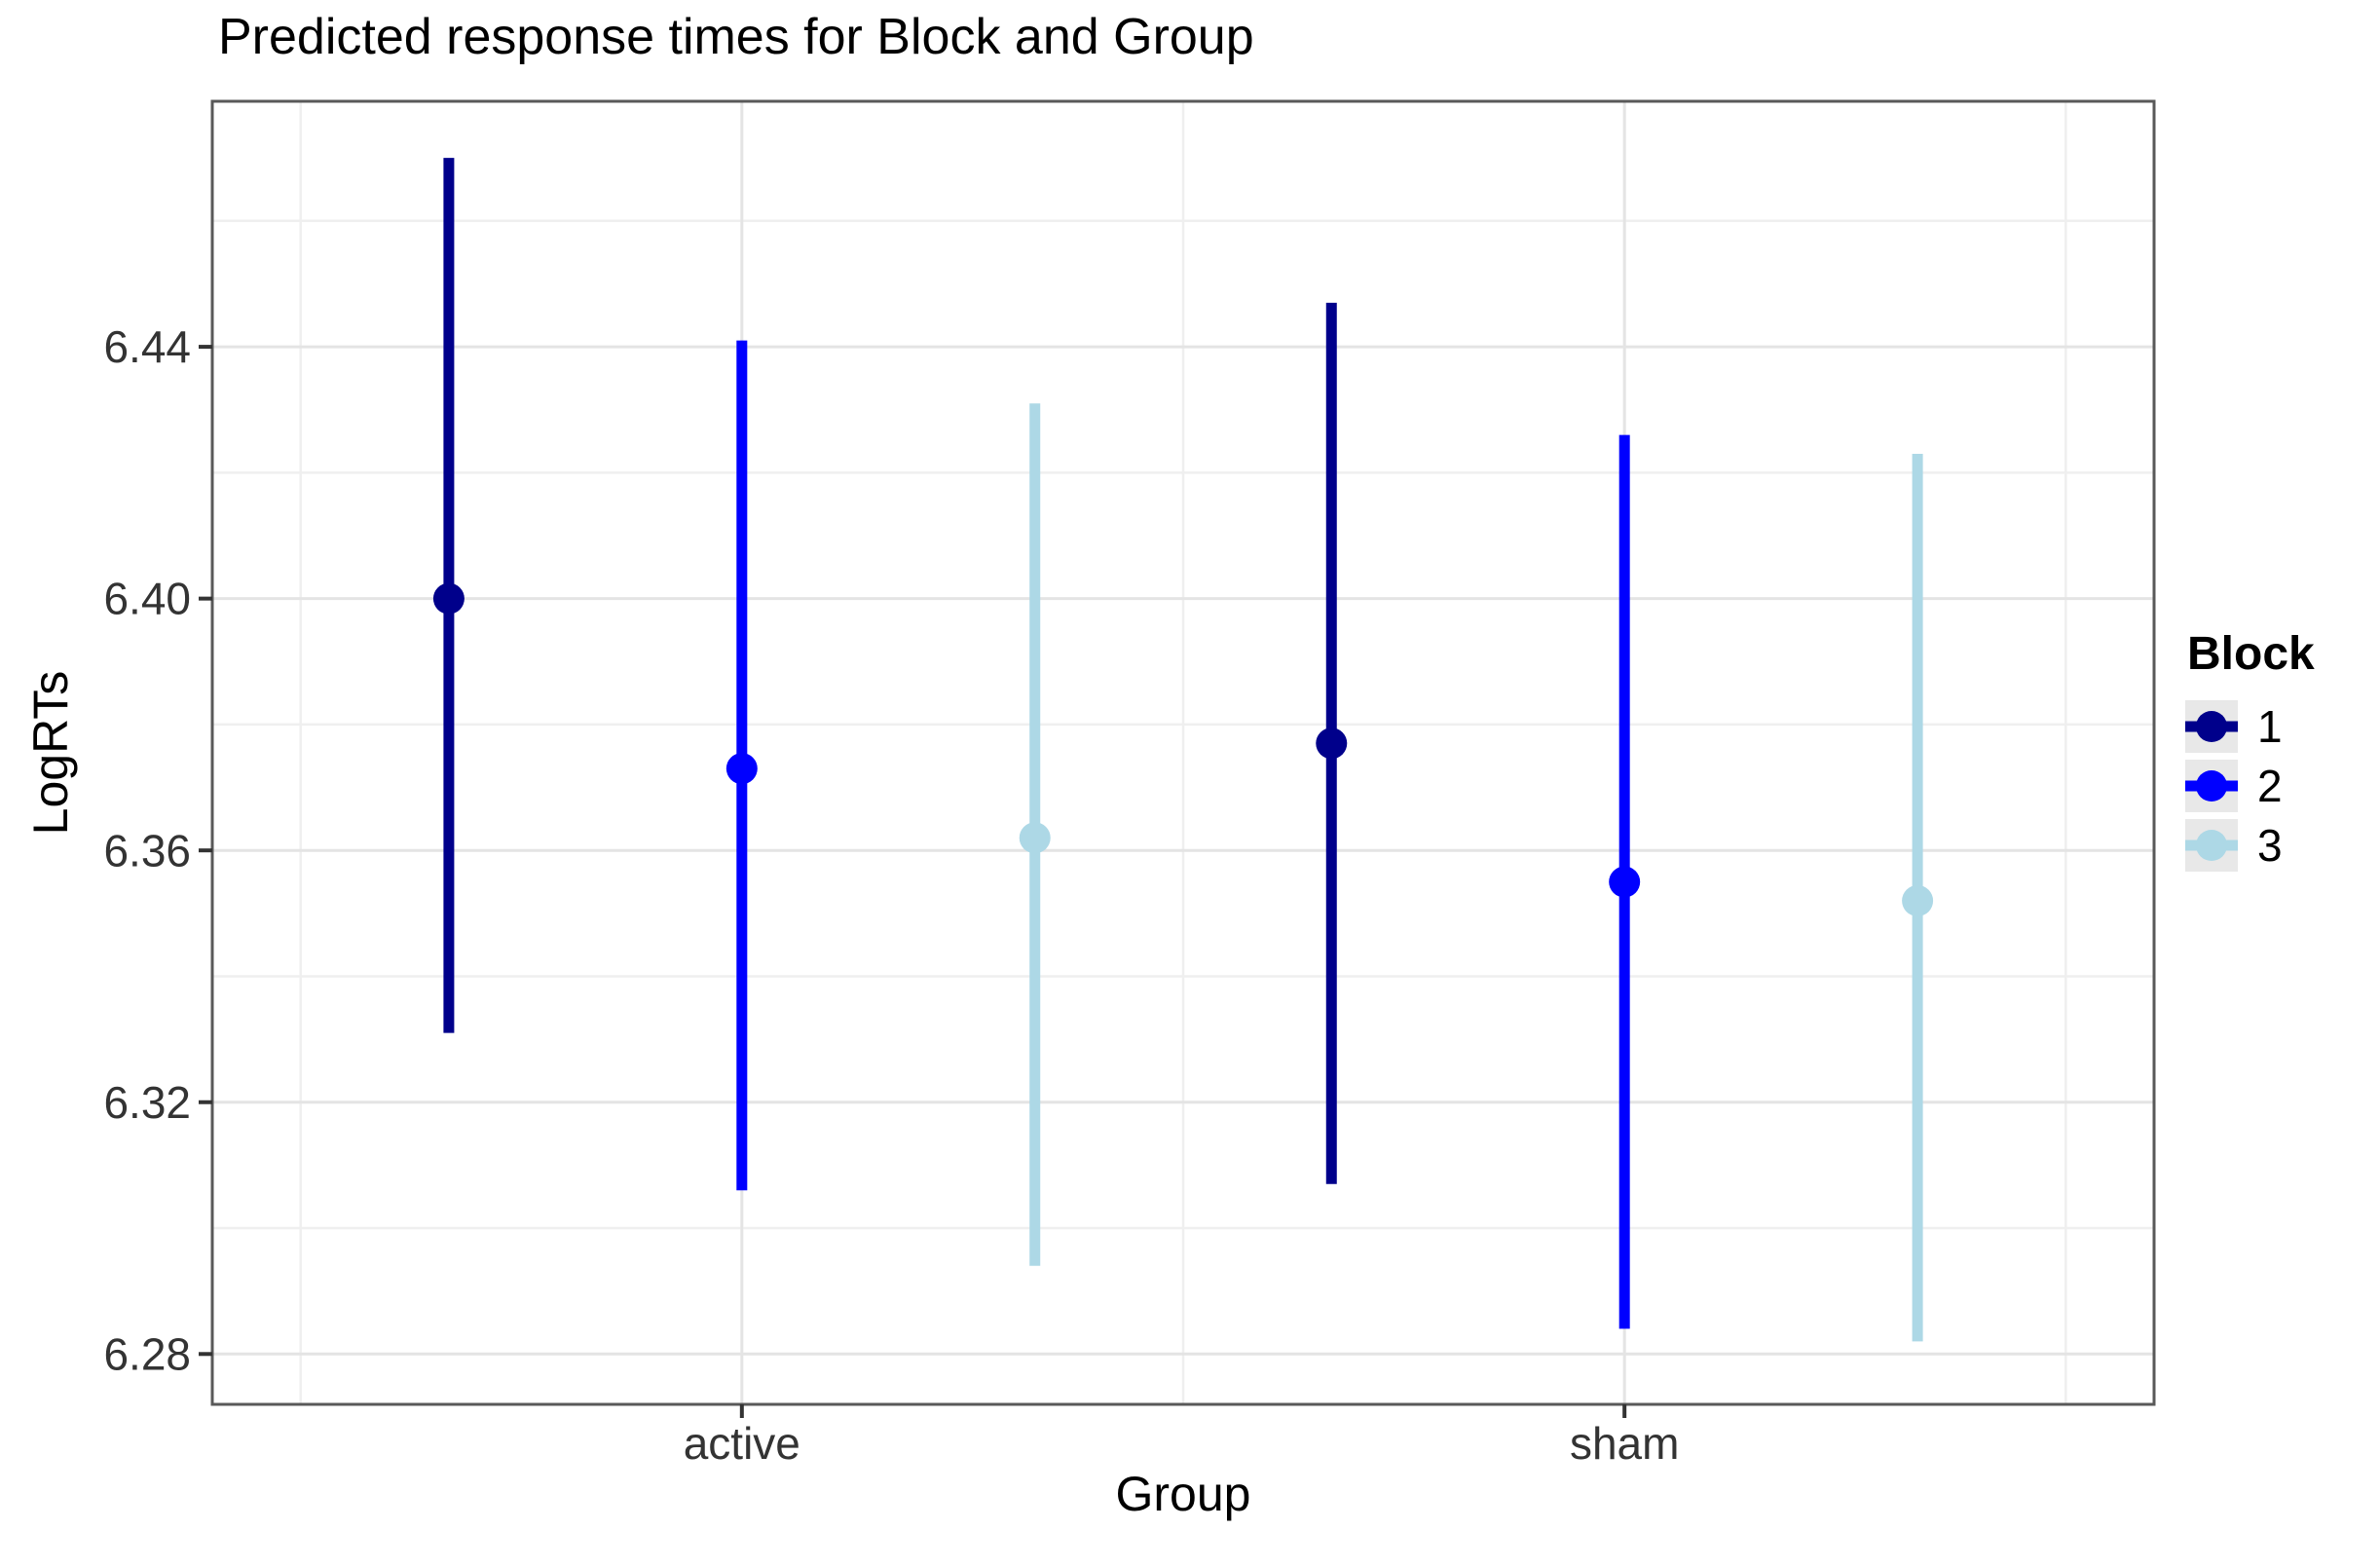 This screenshot has height=1567, width=2380. Describe the element at coordinates (1624, 1443) in the screenshot. I see `x-tick-label: sham` at that location.